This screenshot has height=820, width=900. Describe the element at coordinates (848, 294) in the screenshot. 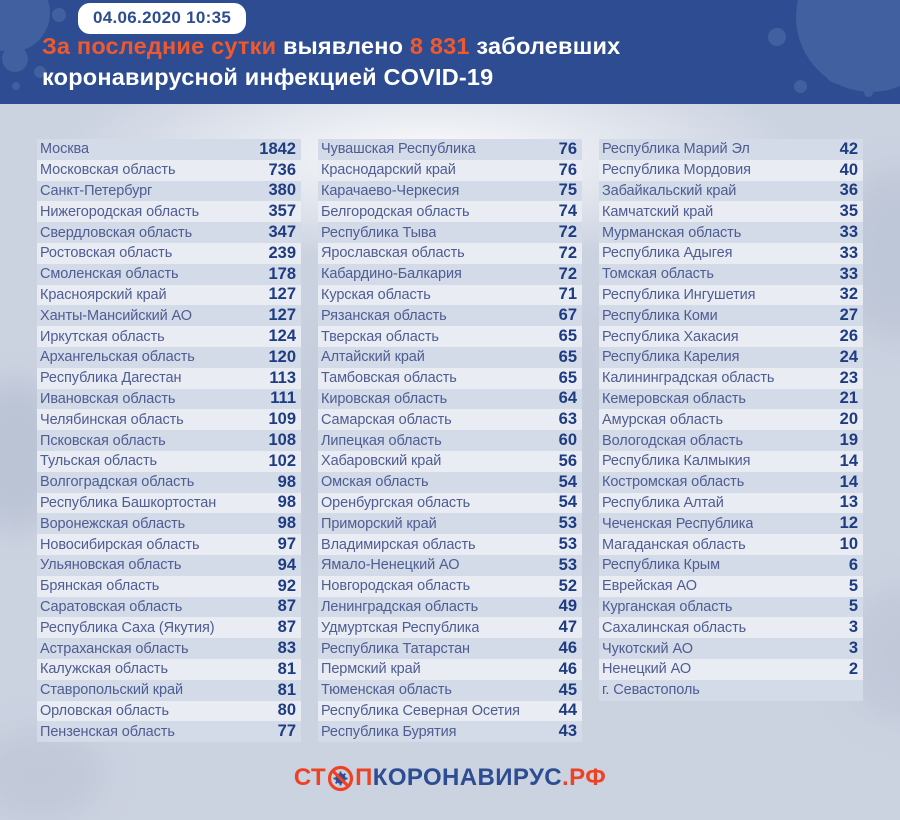

I see `region-value: 32` at that location.